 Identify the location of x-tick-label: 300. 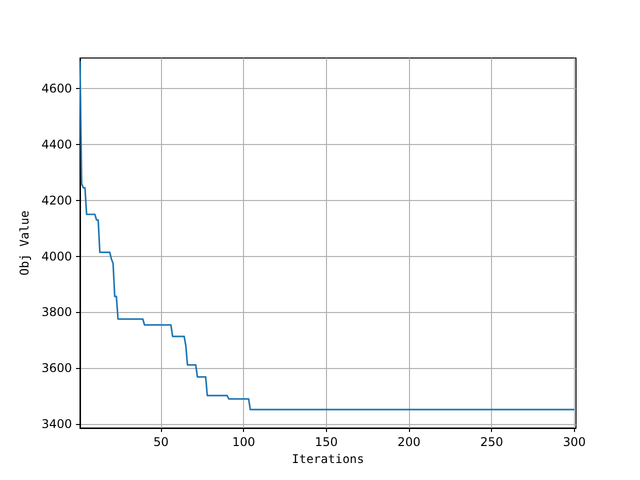
(574, 442).